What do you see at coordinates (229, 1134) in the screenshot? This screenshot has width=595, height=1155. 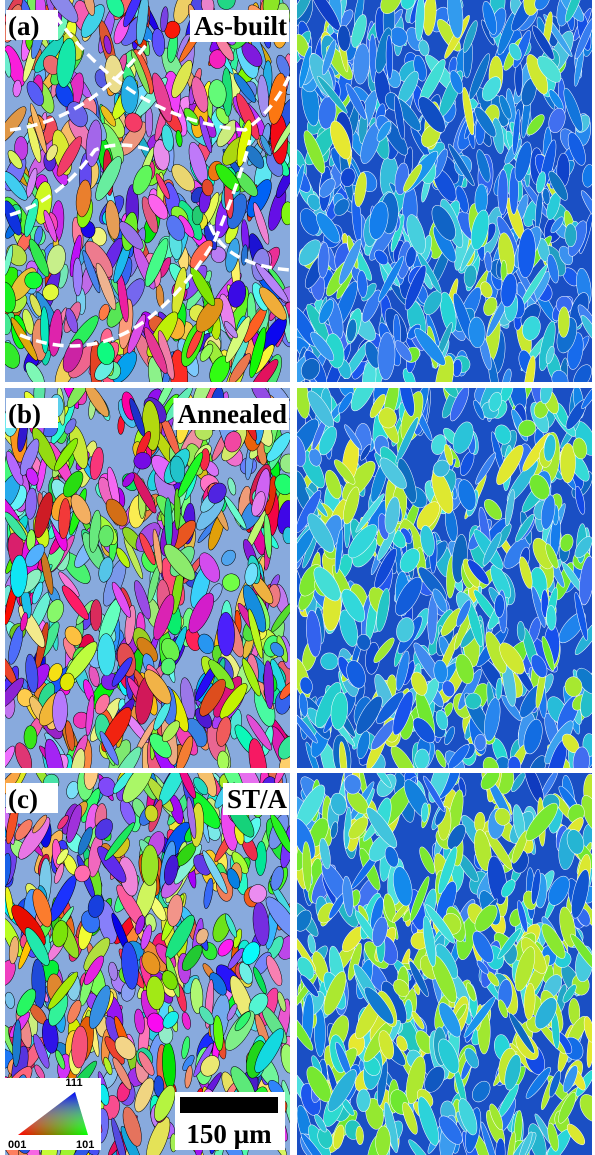 I see `scale-text: 150 µm` at bounding box center [229, 1134].